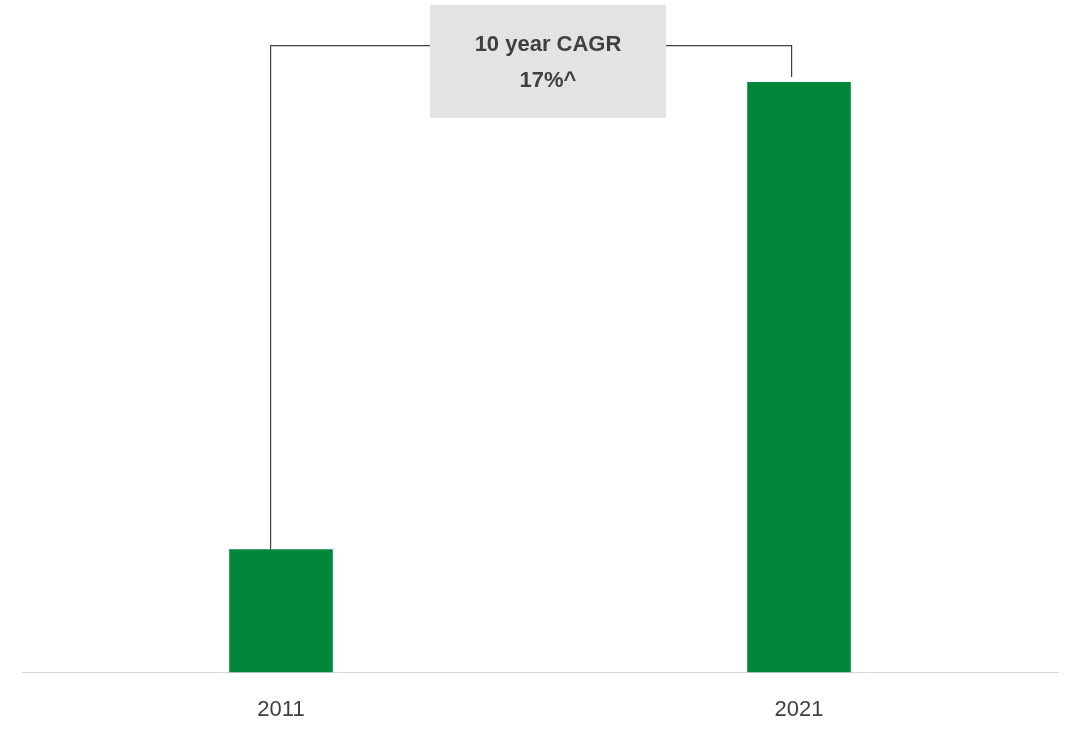  I want to click on x-tick-label: 2011, so click(281, 708).